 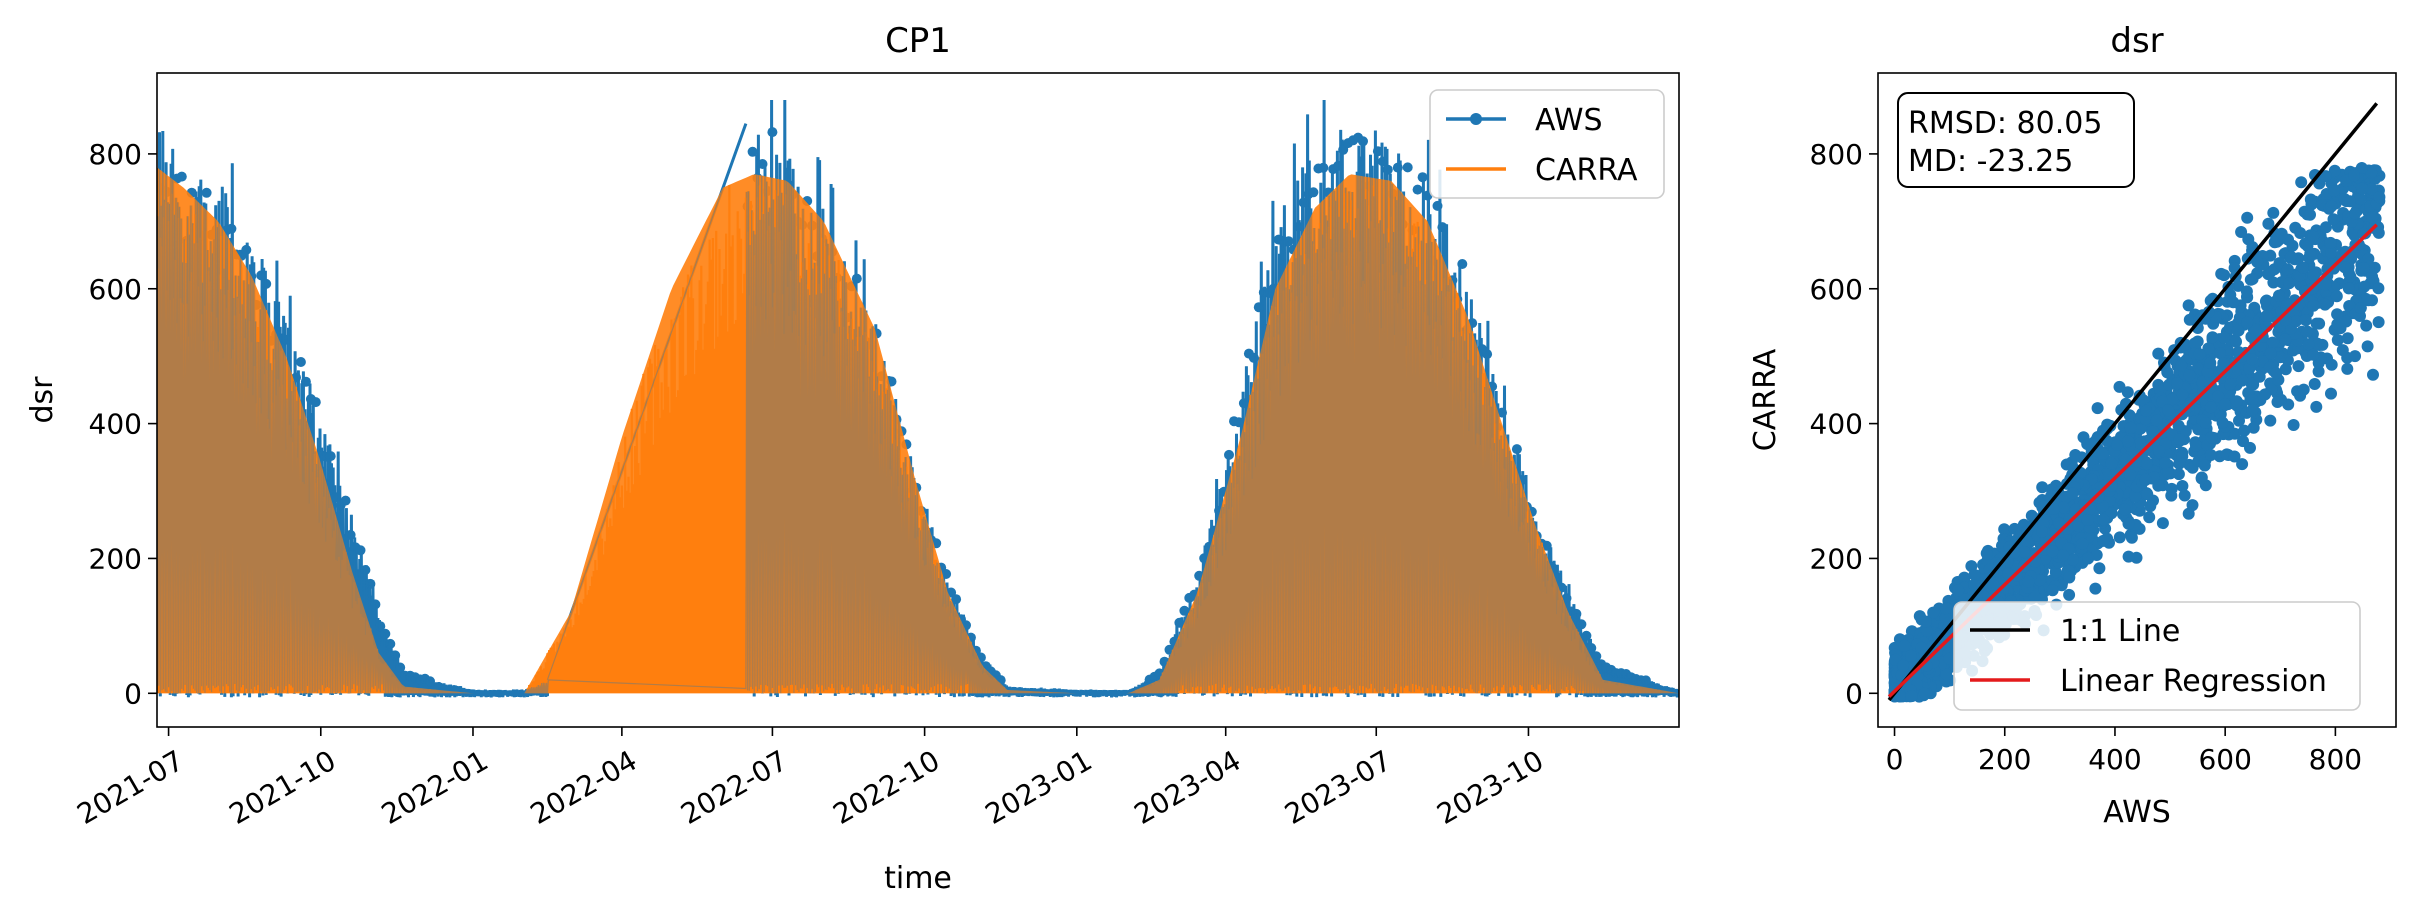 I want to click on legend-carra-label: CARRA, so click(x=1586, y=170).